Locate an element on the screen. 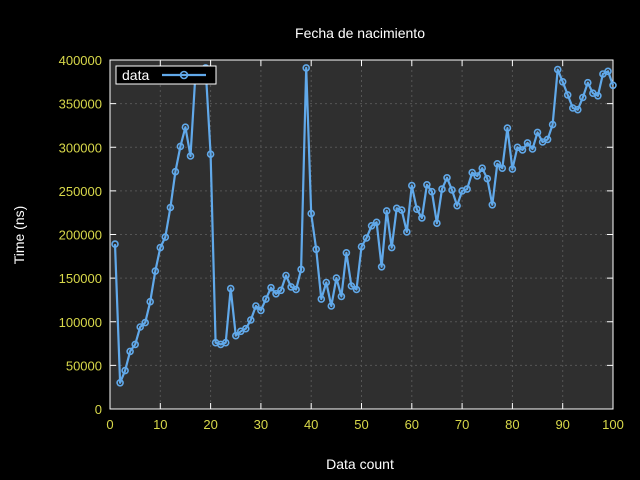 This screenshot has width=640, height=480. legend-marker-swatch is located at coordinates (184, 75).